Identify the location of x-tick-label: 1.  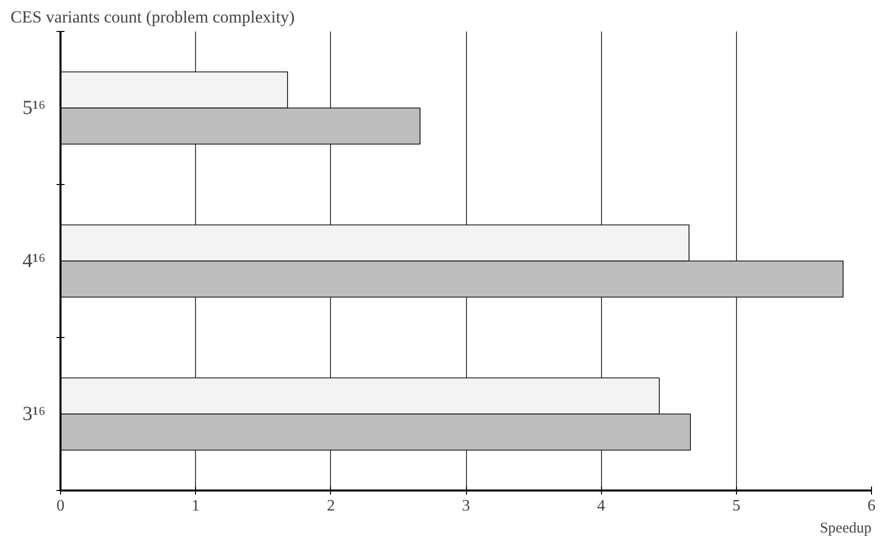
(196, 506).